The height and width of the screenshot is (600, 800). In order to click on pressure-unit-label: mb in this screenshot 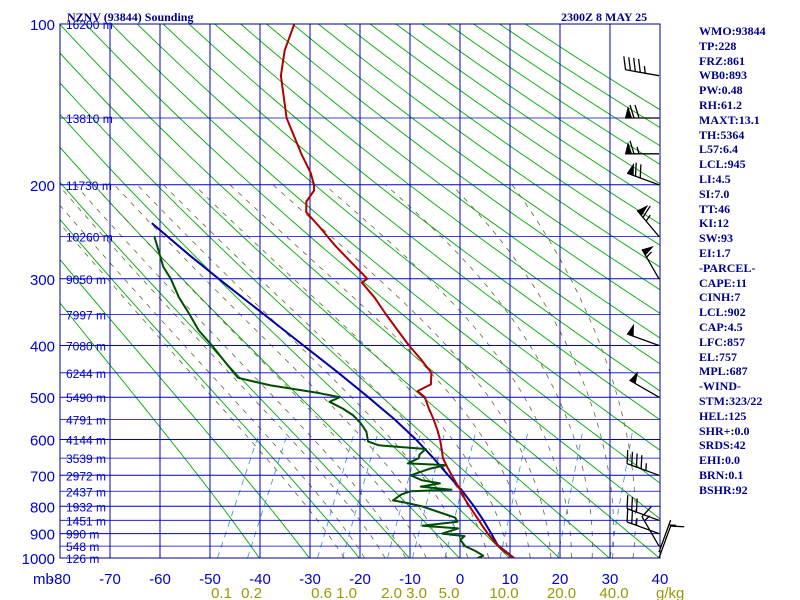, I will do `click(43, 579)`.